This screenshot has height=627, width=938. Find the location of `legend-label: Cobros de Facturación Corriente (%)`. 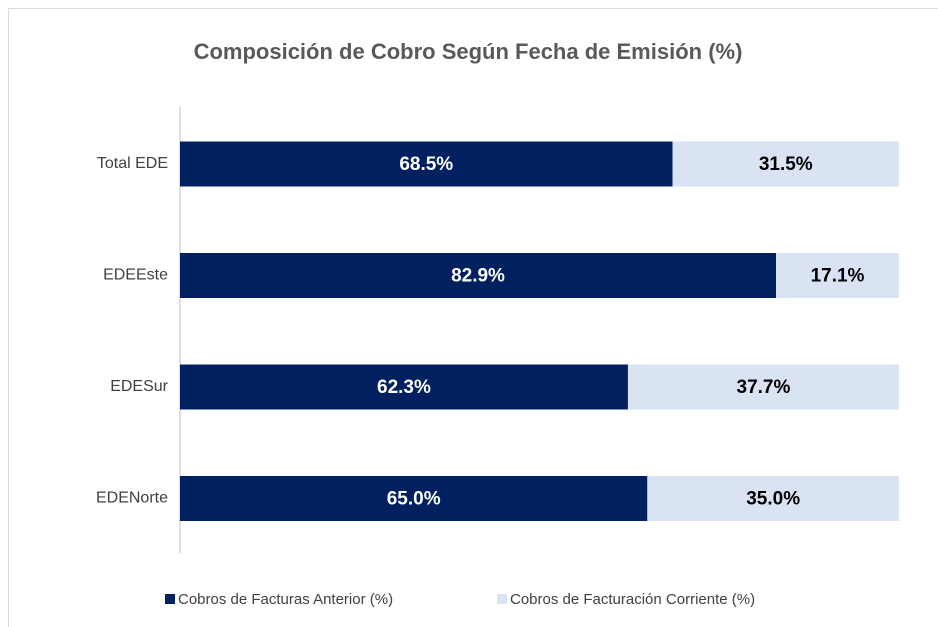

legend-label: Cobros de Facturación Corriente (%) is located at coordinates (632, 599).